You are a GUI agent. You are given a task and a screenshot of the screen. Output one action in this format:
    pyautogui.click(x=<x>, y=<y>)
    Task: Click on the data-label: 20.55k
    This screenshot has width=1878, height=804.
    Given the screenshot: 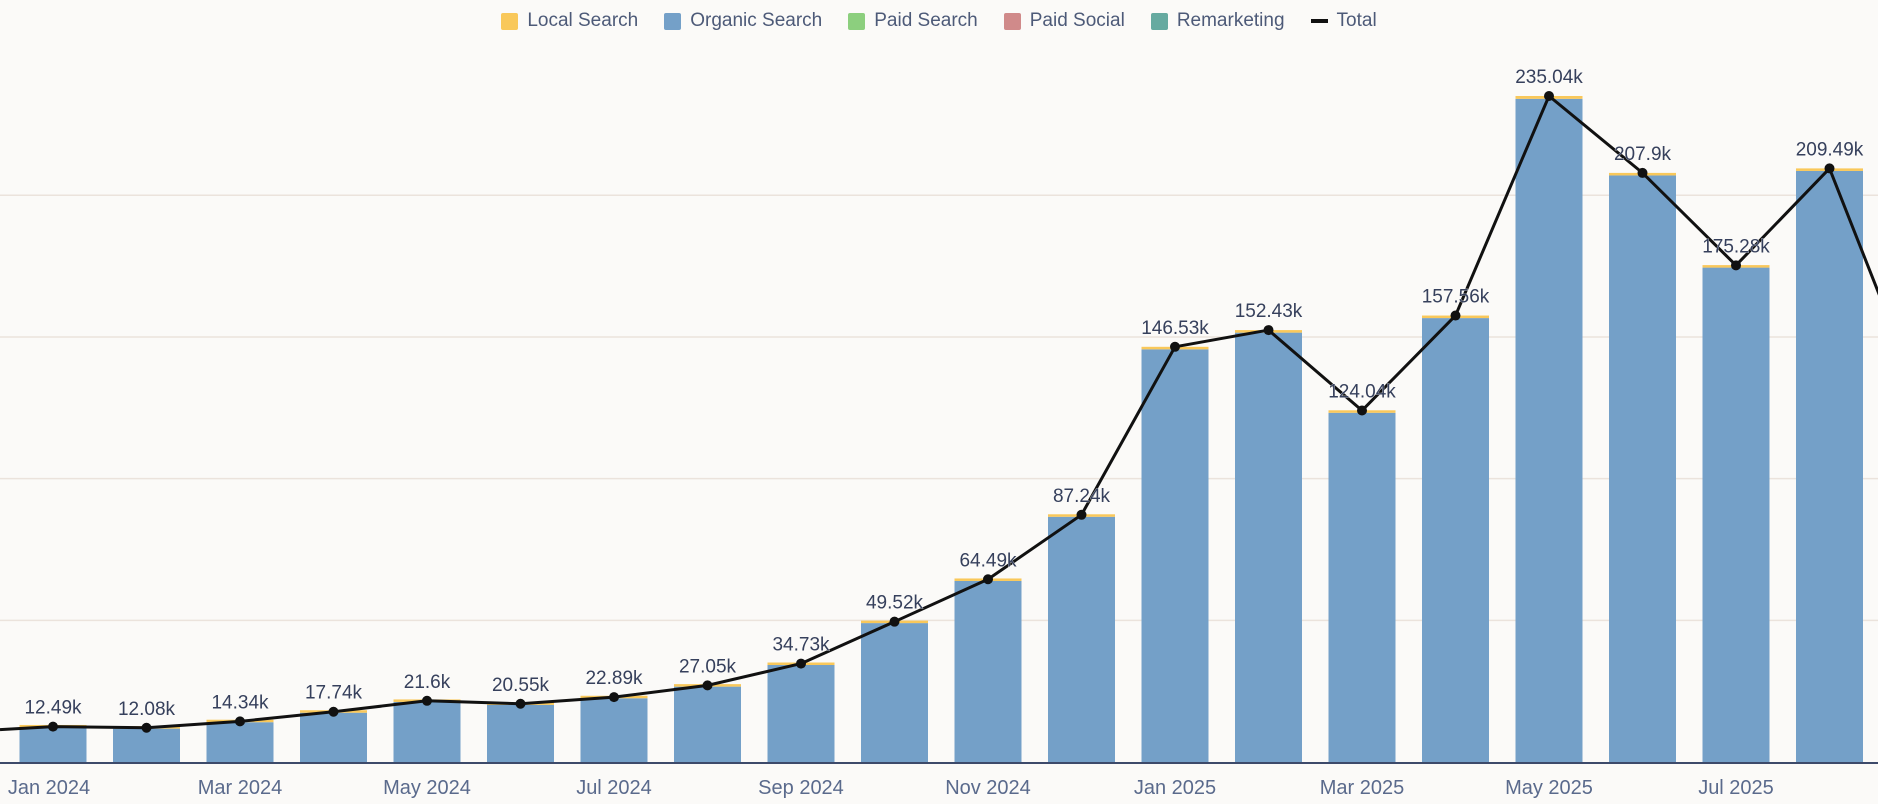 What is the action you would take?
    pyautogui.click(x=521, y=685)
    